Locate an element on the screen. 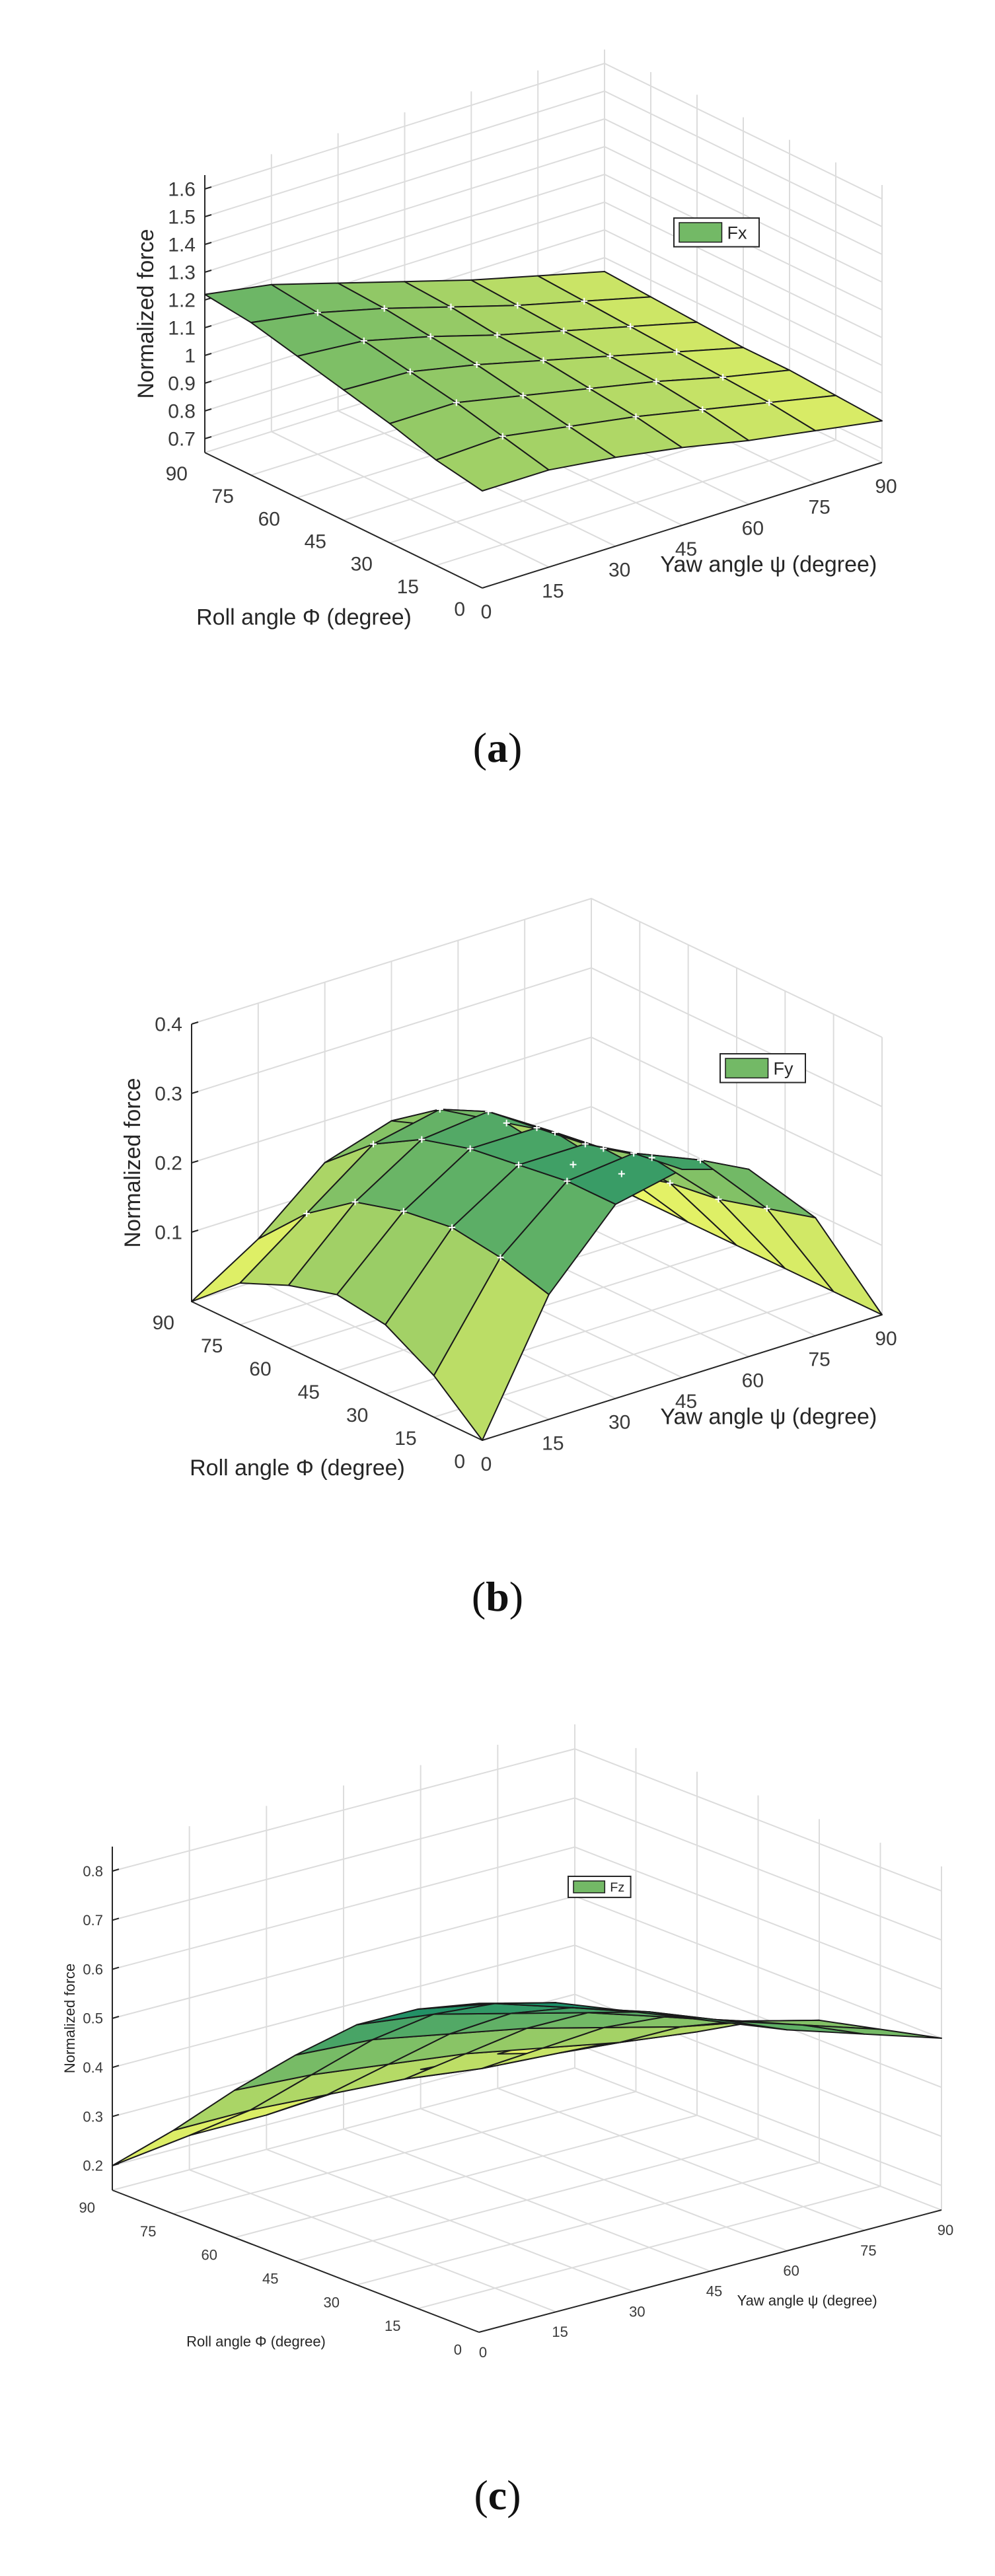  z-tick-label: 1.4 is located at coordinates (182, 245).